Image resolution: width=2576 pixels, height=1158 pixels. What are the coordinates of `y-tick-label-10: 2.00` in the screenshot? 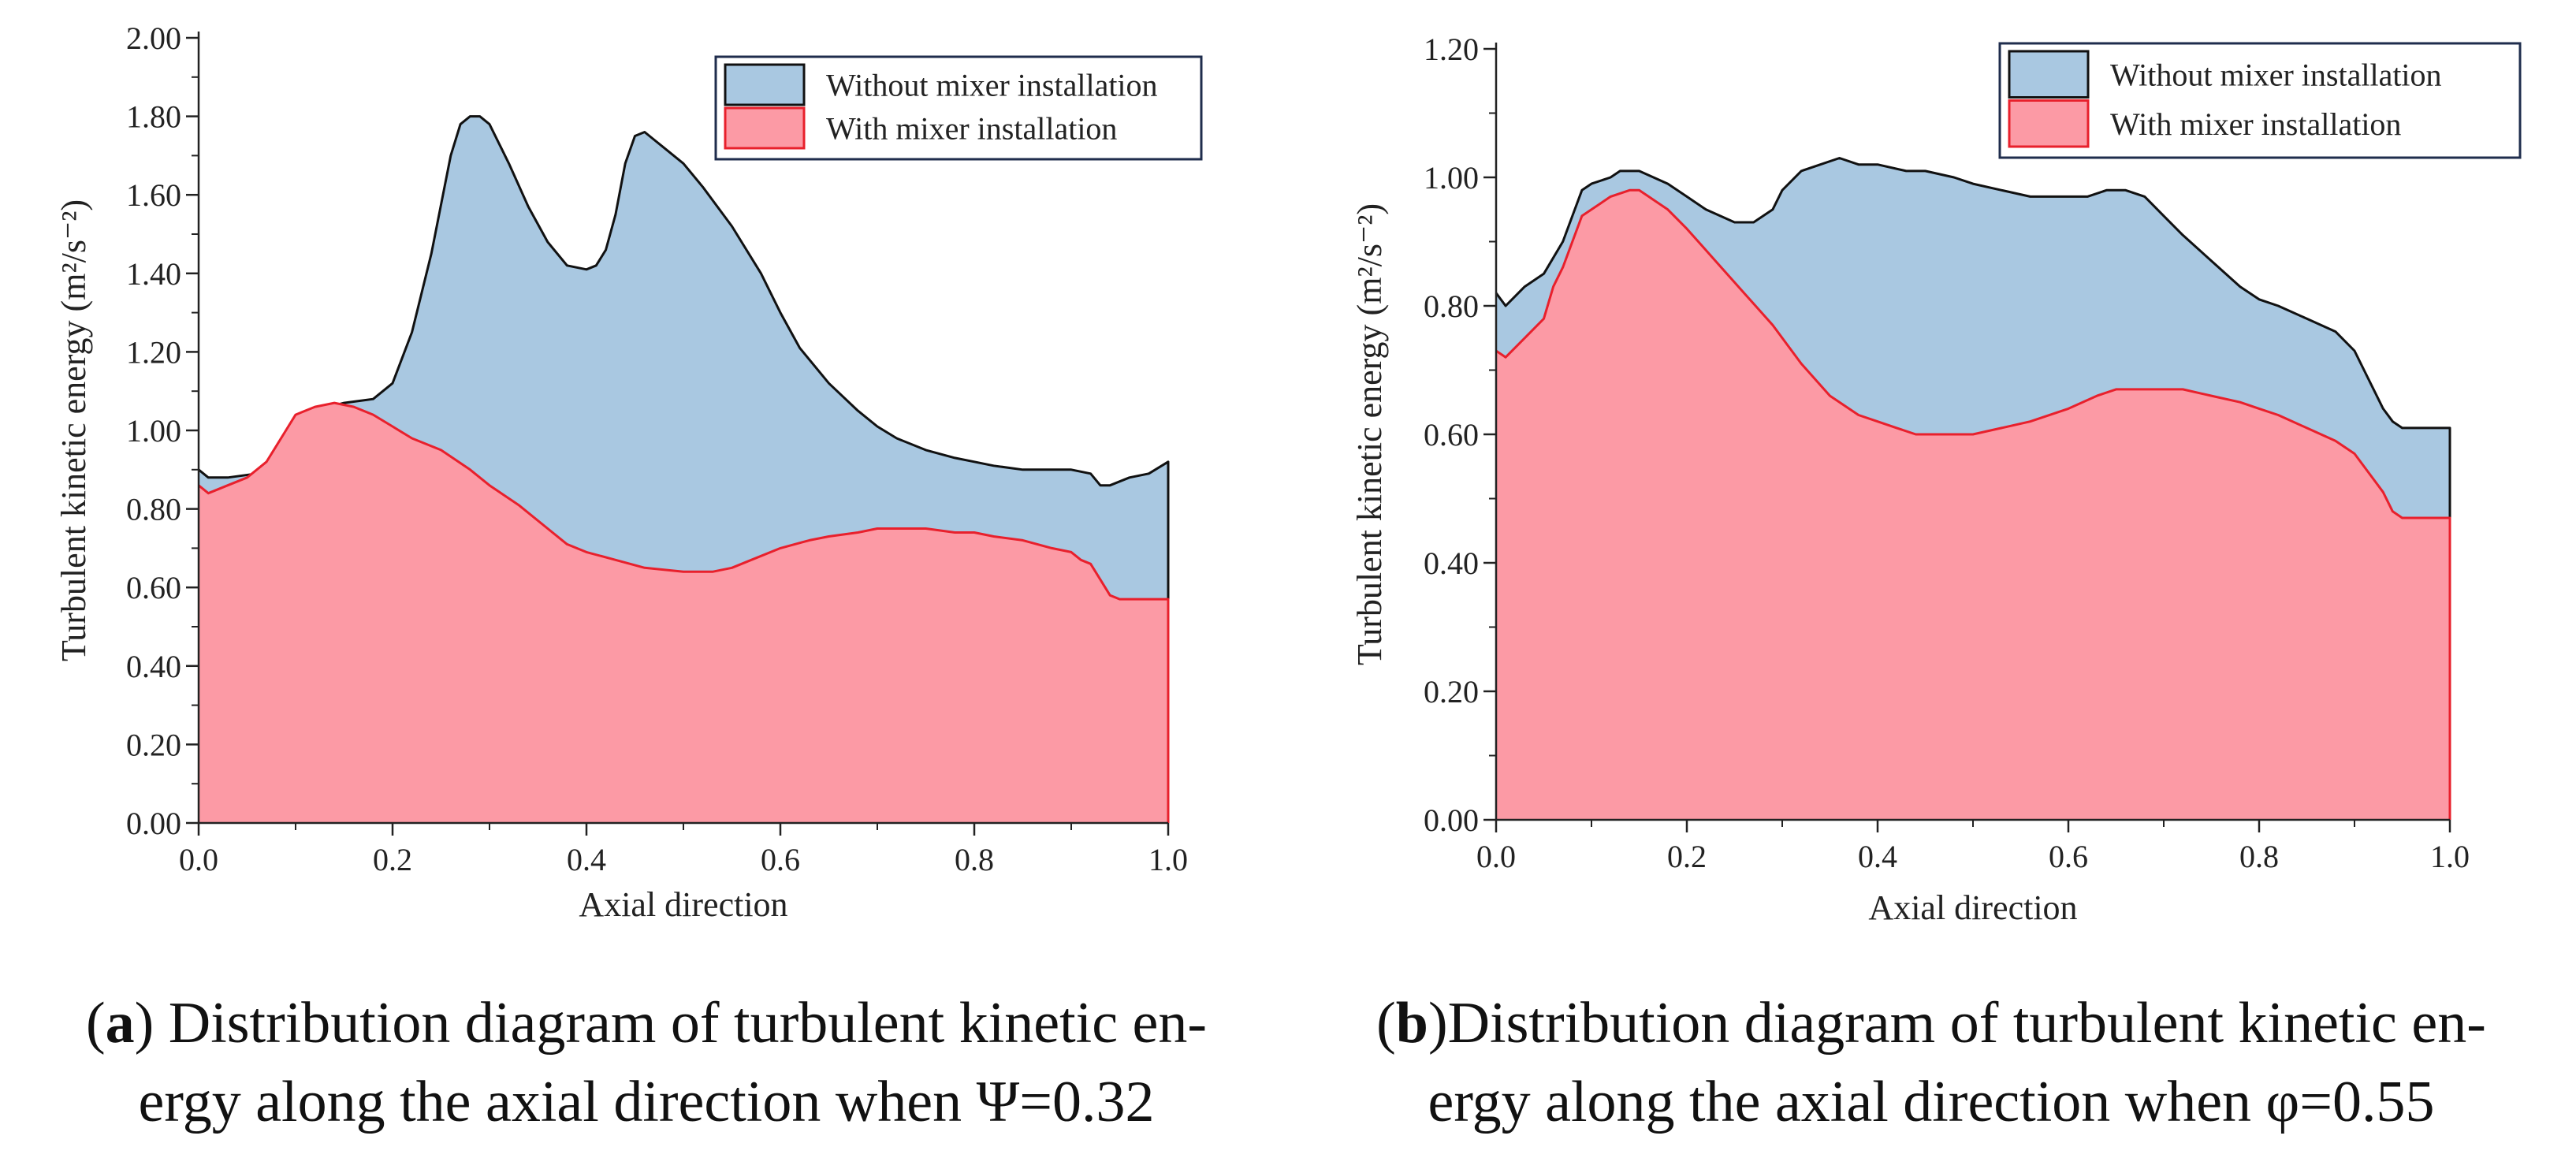 It's located at (153, 38).